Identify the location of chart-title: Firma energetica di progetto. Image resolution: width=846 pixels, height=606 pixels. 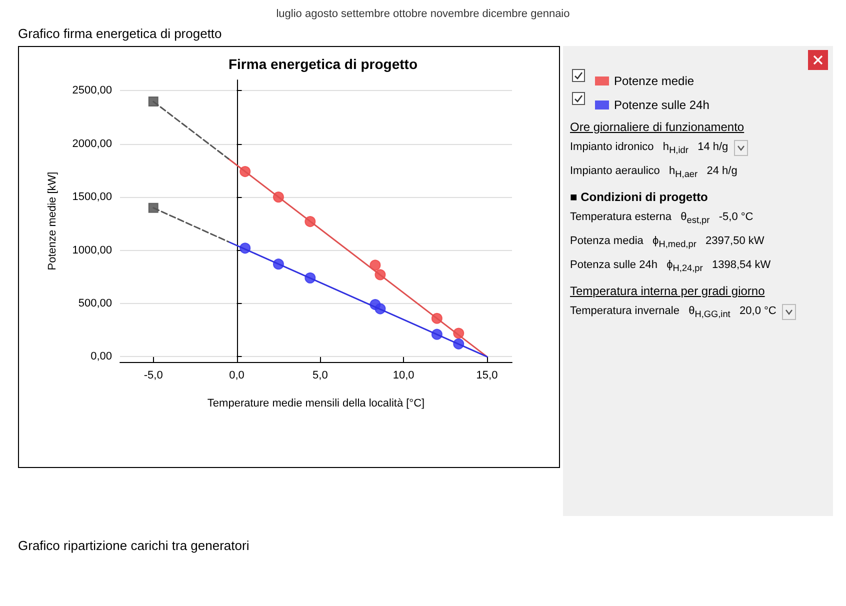
(323, 64).